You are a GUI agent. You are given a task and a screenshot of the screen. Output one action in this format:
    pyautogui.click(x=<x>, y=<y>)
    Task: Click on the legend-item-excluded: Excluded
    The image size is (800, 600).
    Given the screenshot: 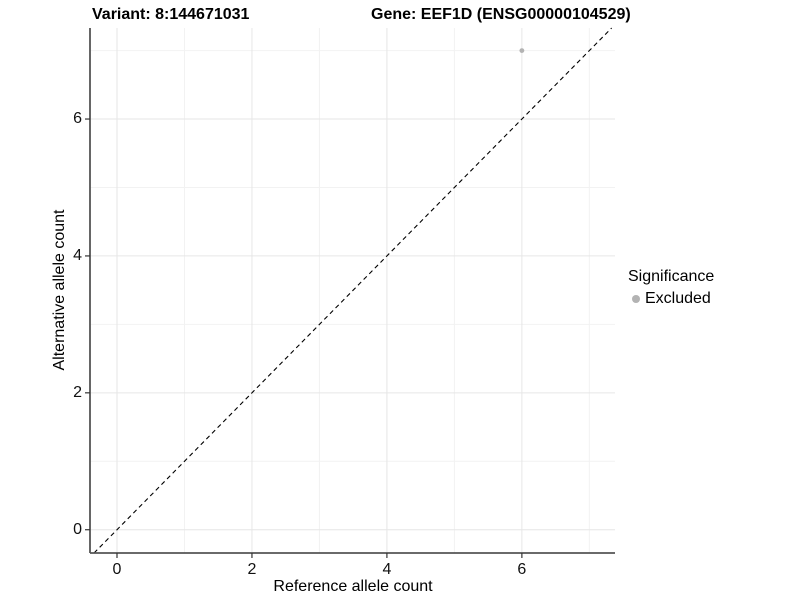 What is the action you would take?
    pyautogui.click(x=673, y=298)
    